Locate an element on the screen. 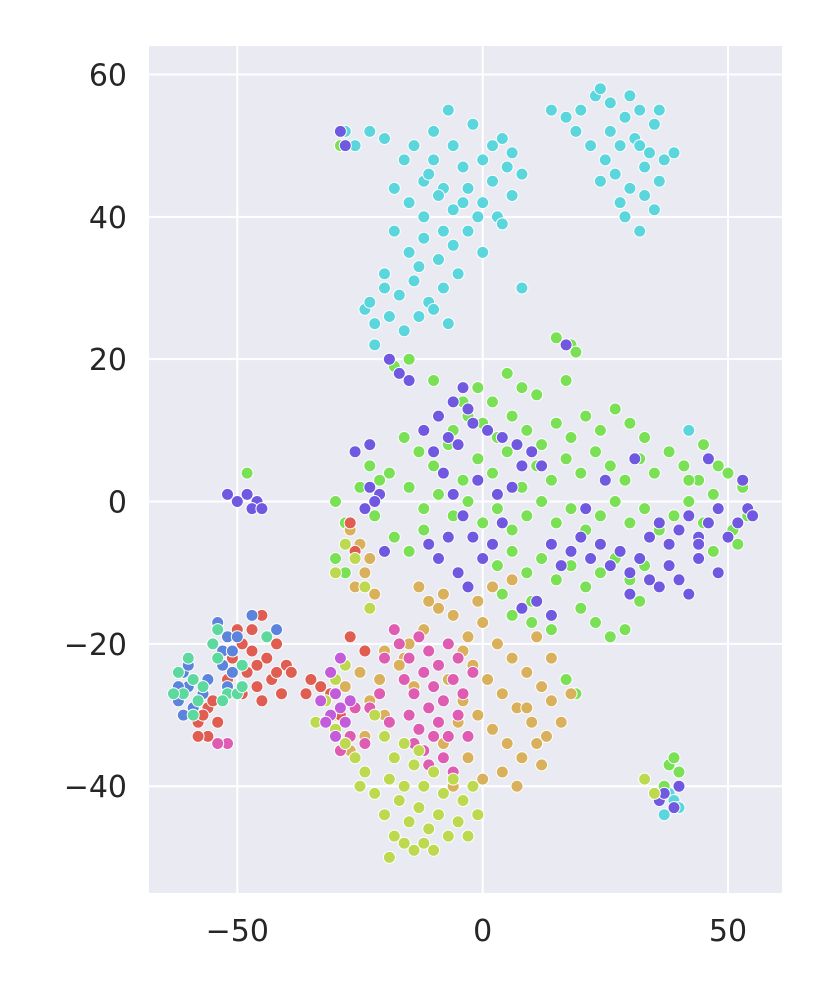 Image resolution: width=830 pixels, height=997 pixels. y-tick-label: 40 is located at coordinates (108, 218).